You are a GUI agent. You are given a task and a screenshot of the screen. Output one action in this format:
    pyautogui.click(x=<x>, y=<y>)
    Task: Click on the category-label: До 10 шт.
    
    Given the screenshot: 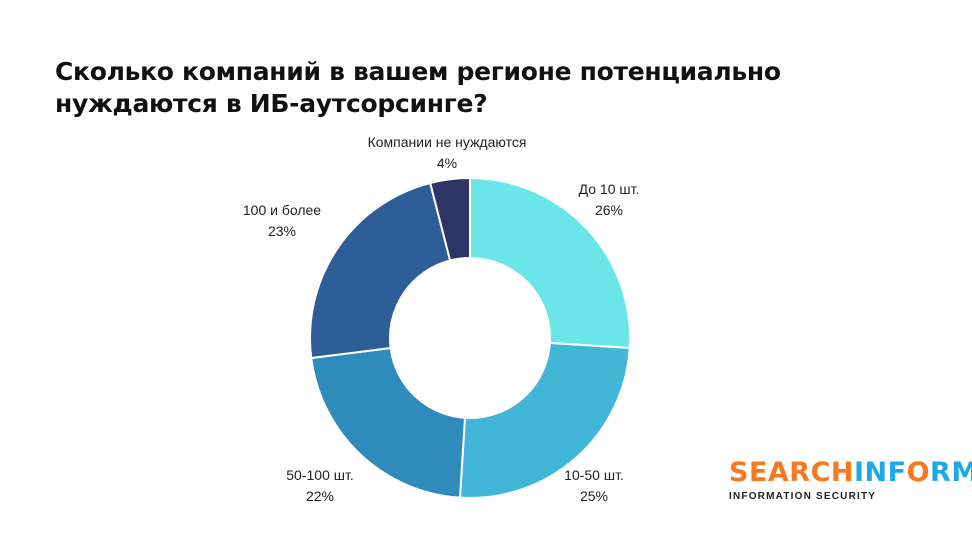 What is the action you would take?
    pyautogui.click(x=609, y=189)
    